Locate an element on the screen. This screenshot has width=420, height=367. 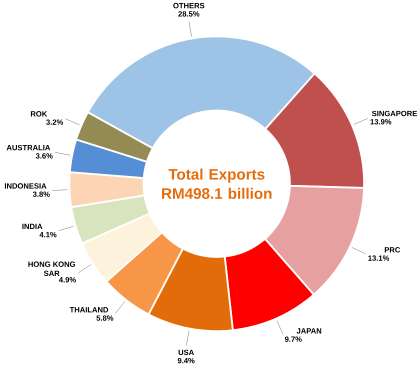
text: Total Exports RM498.1 billion is located at coordinates (217, 183).